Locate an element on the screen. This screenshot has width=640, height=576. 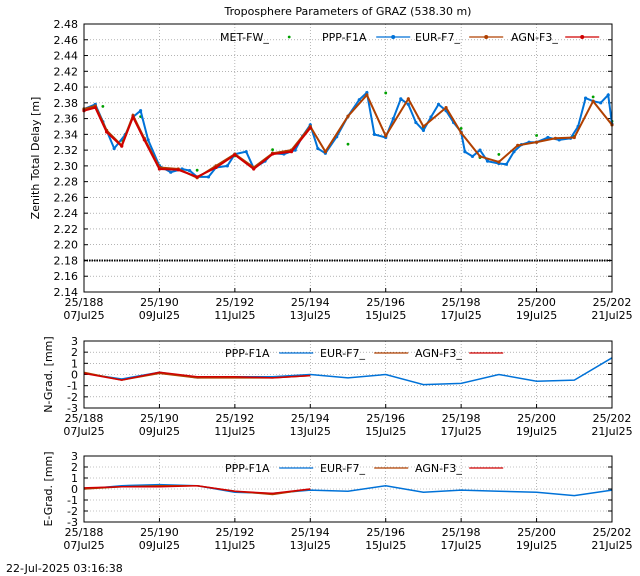
p2-x-date-label: 11Jul25 is located at coordinates (234, 545).